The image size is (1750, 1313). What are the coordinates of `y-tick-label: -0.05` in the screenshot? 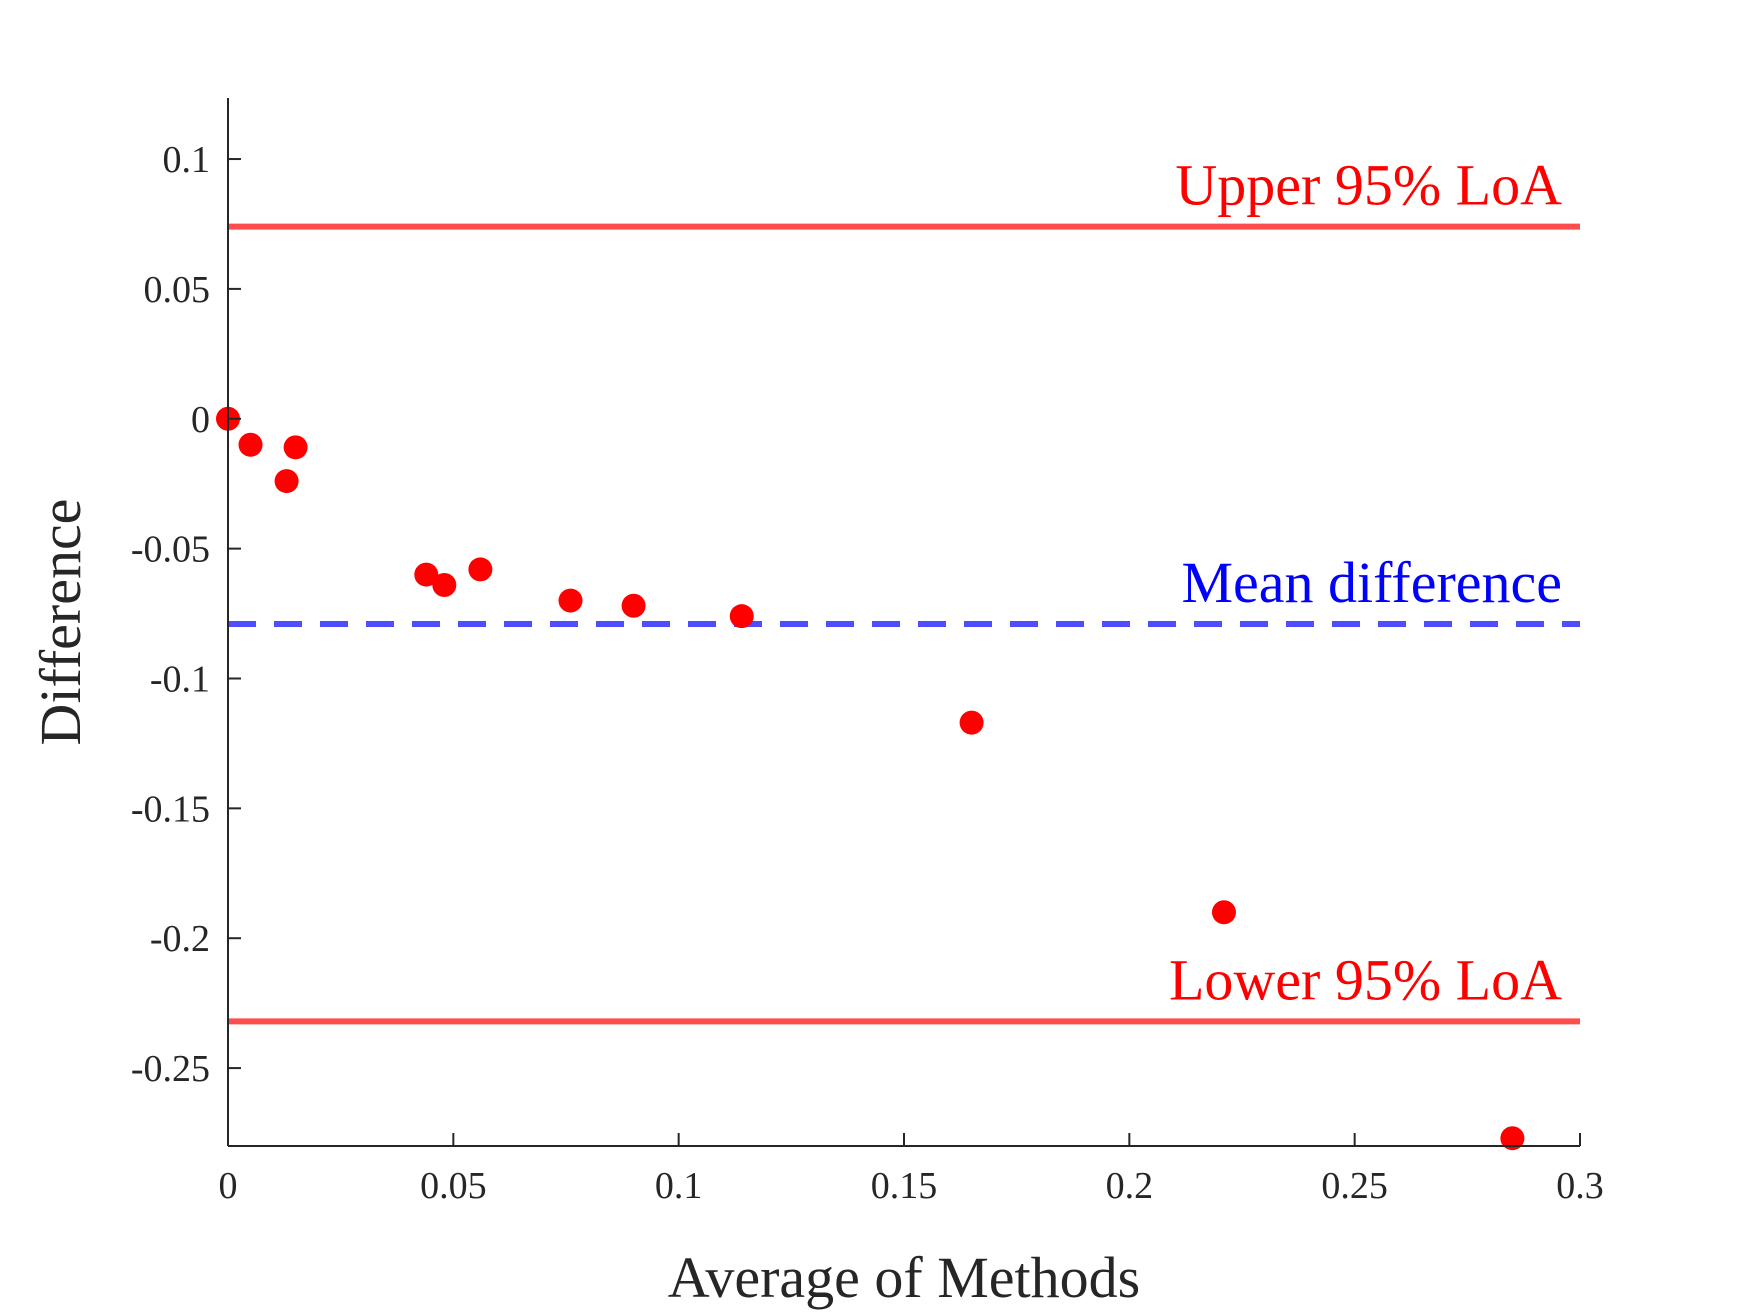 It's located at (170, 550).